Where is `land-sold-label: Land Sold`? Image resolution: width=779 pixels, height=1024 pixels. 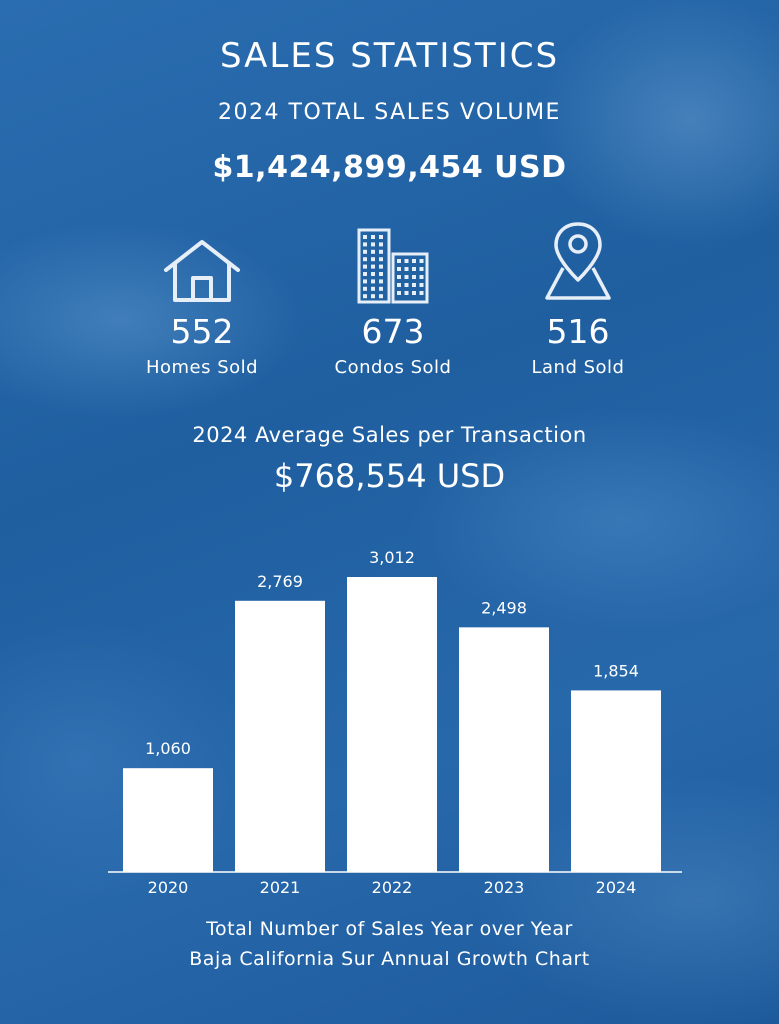
land-sold-label: Land Sold is located at coordinates (578, 367).